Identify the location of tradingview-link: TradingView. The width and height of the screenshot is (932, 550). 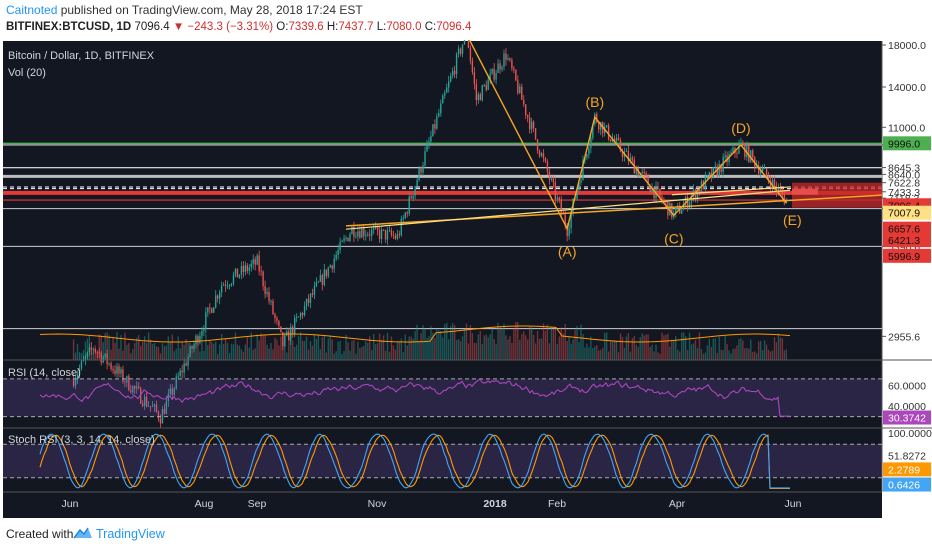
(130, 534).